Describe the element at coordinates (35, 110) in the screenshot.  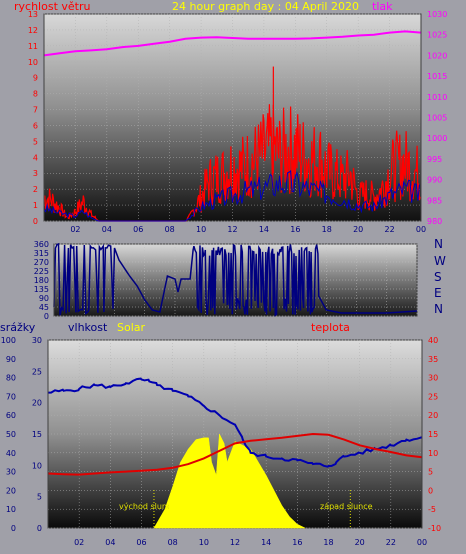
I see `wind-tick-label: 7` at that location.